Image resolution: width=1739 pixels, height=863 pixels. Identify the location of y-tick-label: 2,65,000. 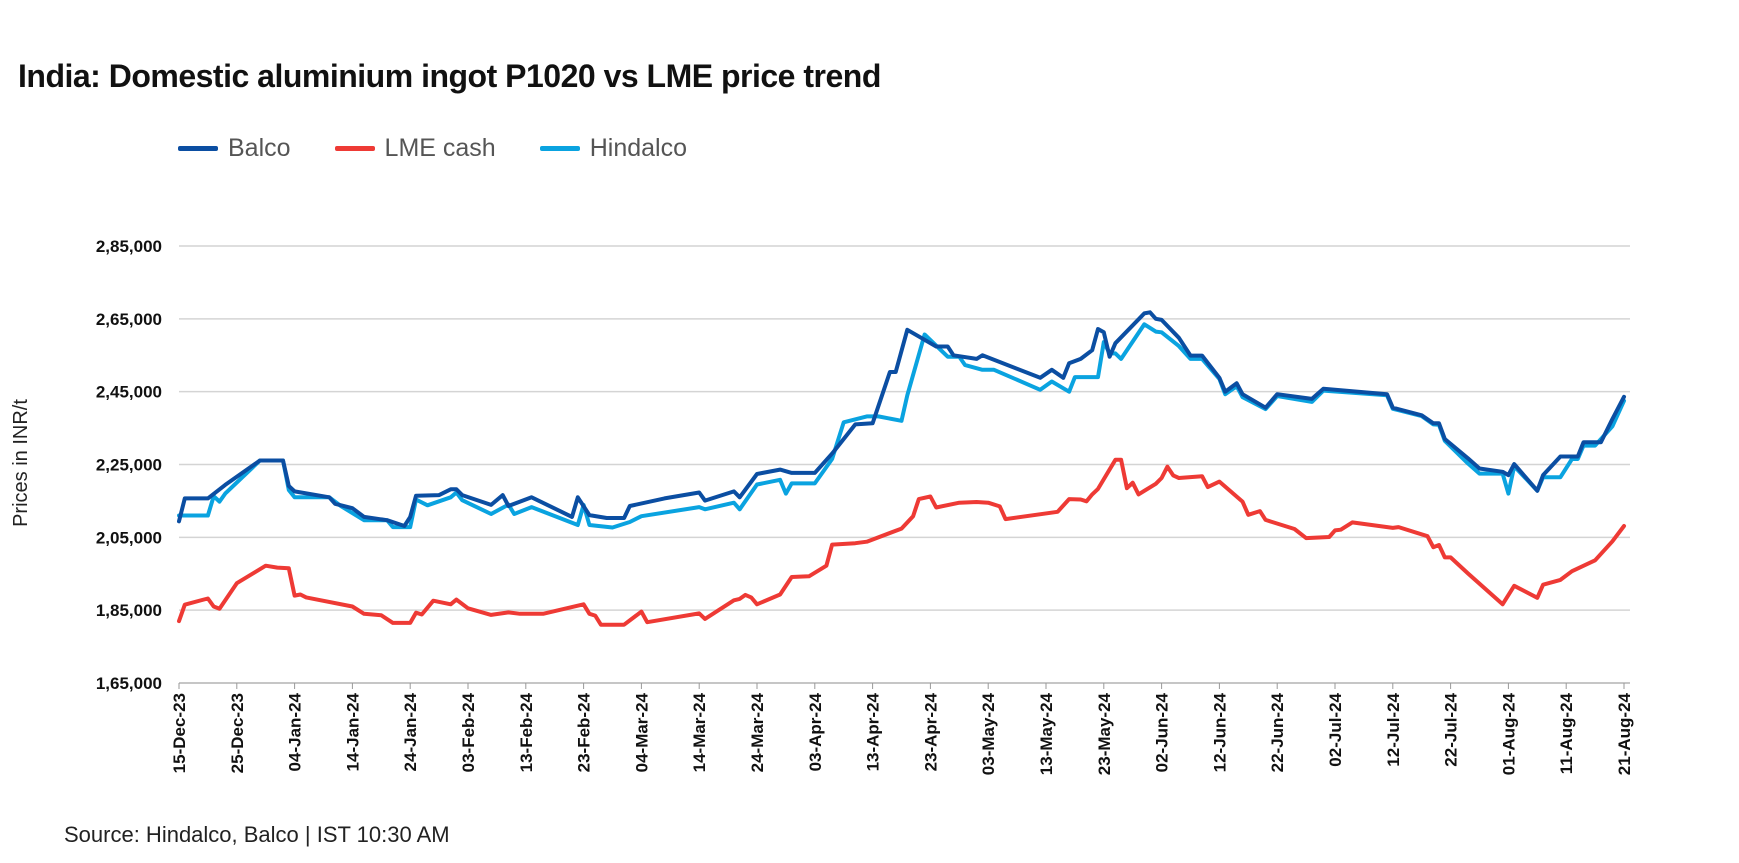
(129, 319).